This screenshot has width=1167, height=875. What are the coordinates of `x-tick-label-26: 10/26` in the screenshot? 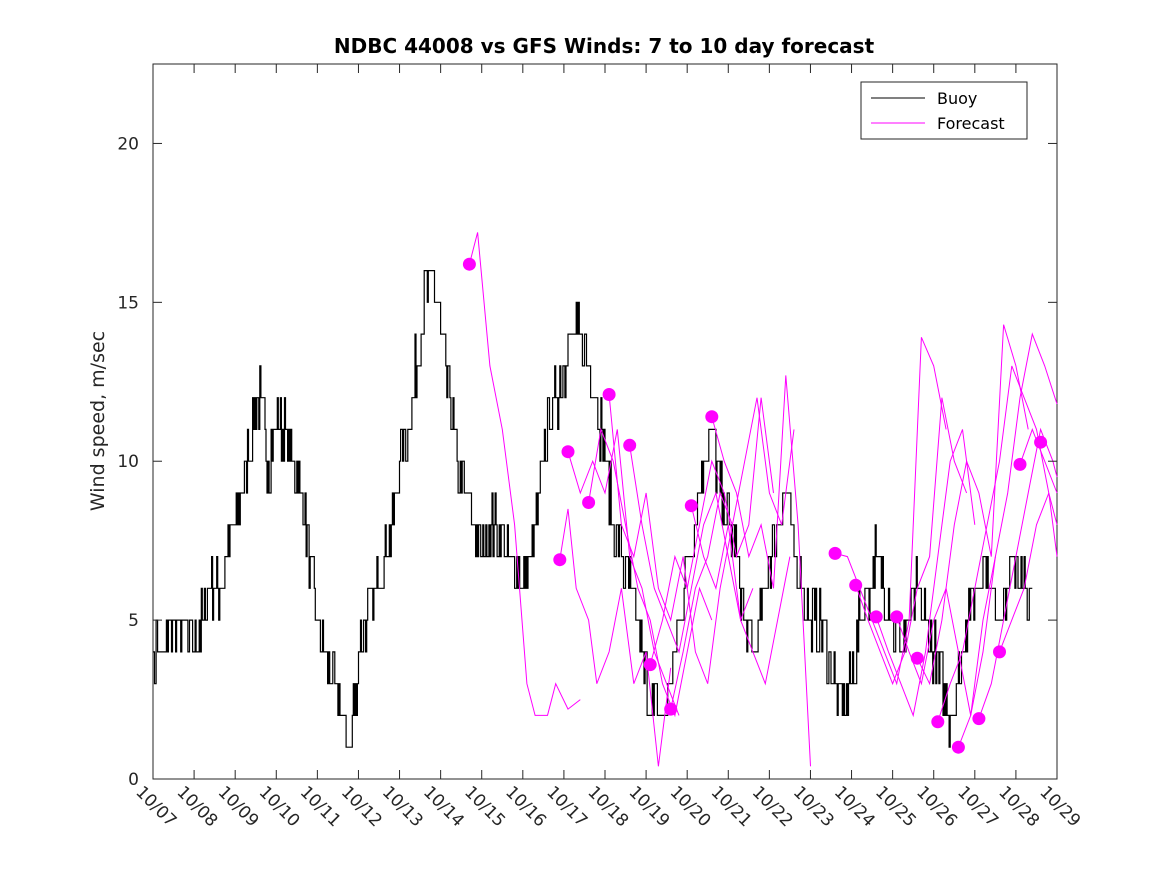 It's located at (936, 806).